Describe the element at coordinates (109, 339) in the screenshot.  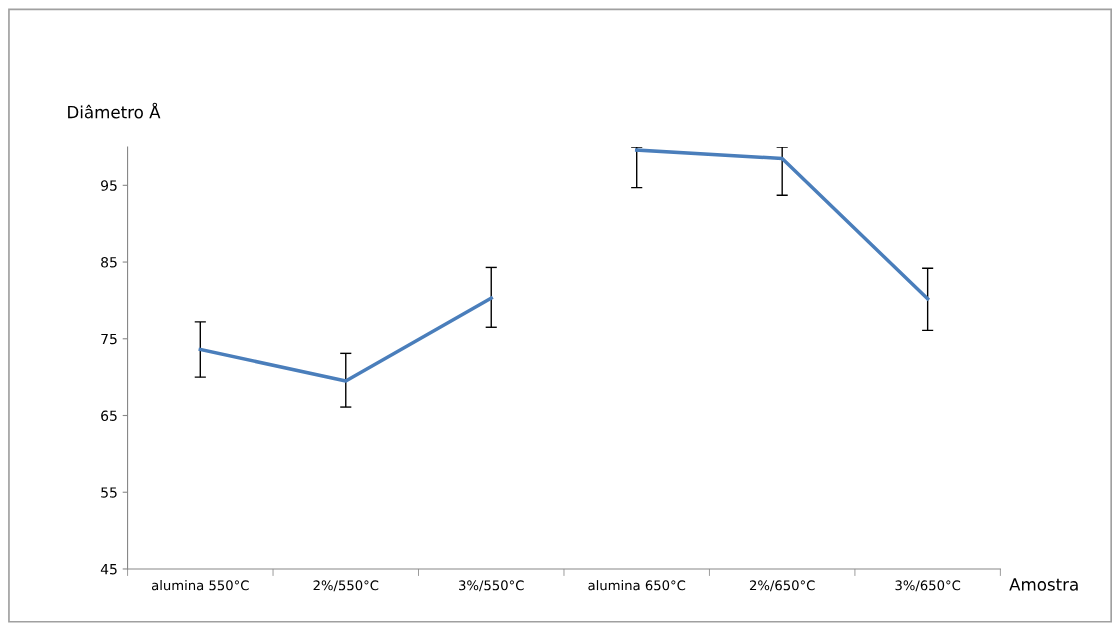
I see `y-tick-label: 75` at that location.